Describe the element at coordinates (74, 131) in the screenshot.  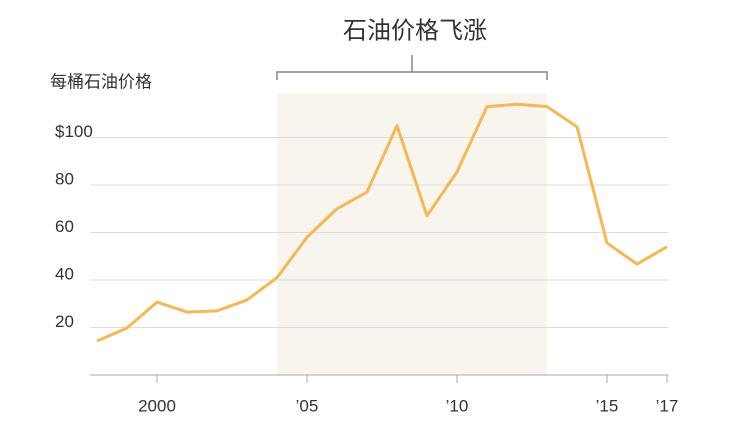
I see `y-tick-label: $100` at that location.